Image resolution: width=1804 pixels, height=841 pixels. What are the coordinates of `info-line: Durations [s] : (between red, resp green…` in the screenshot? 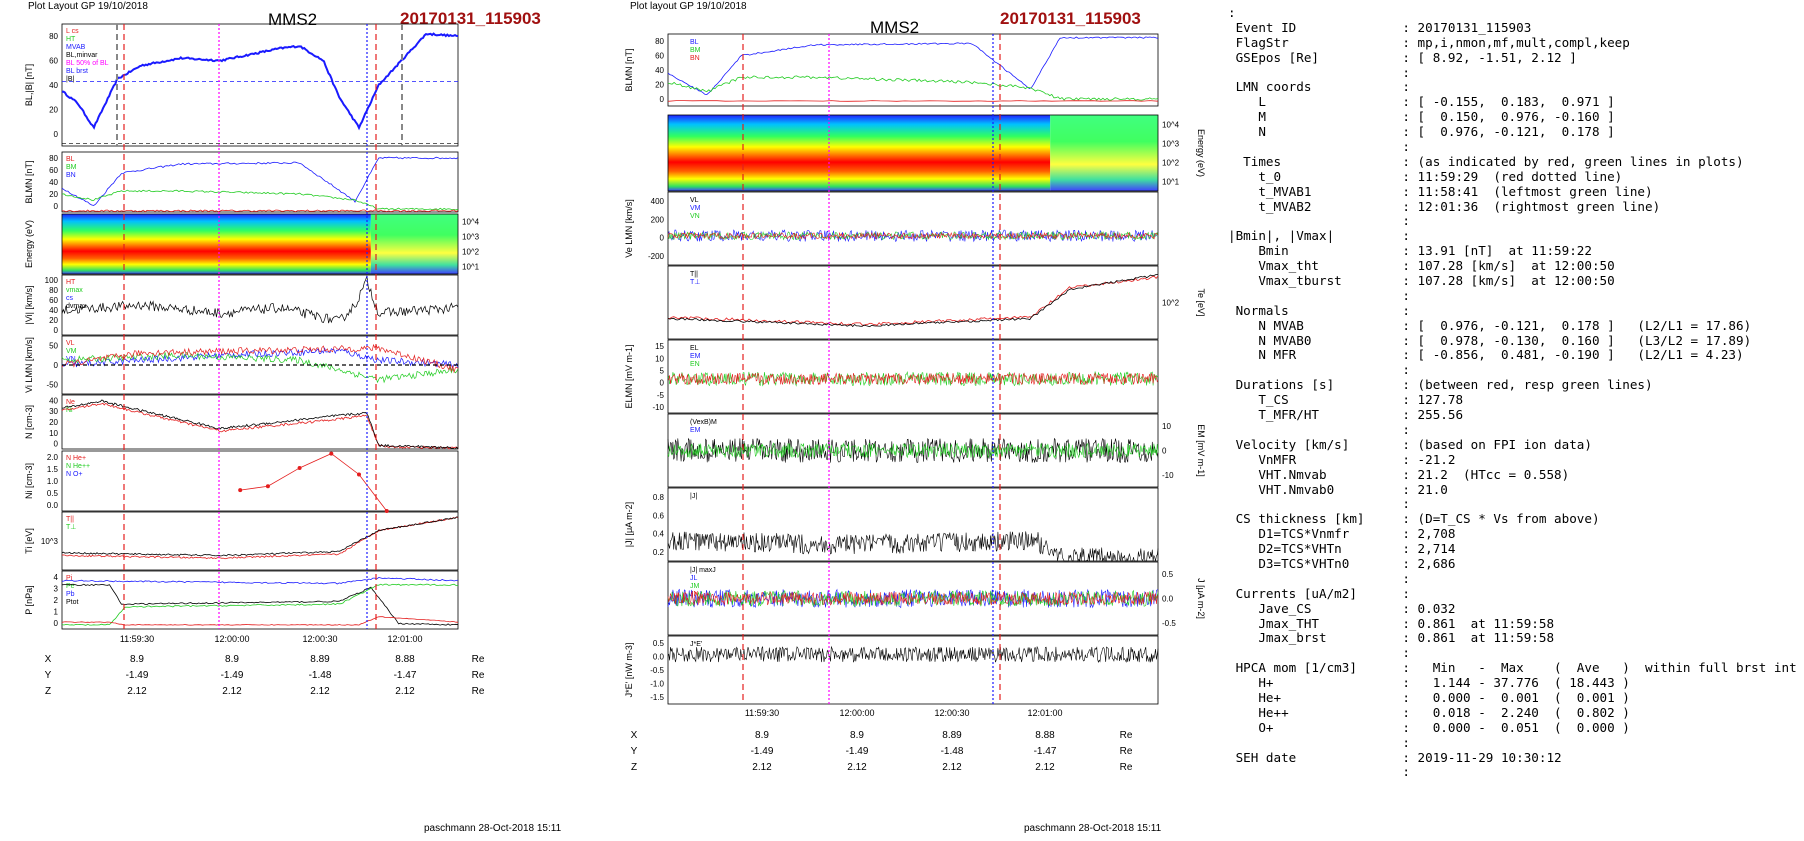 It's located at (1440, 385).